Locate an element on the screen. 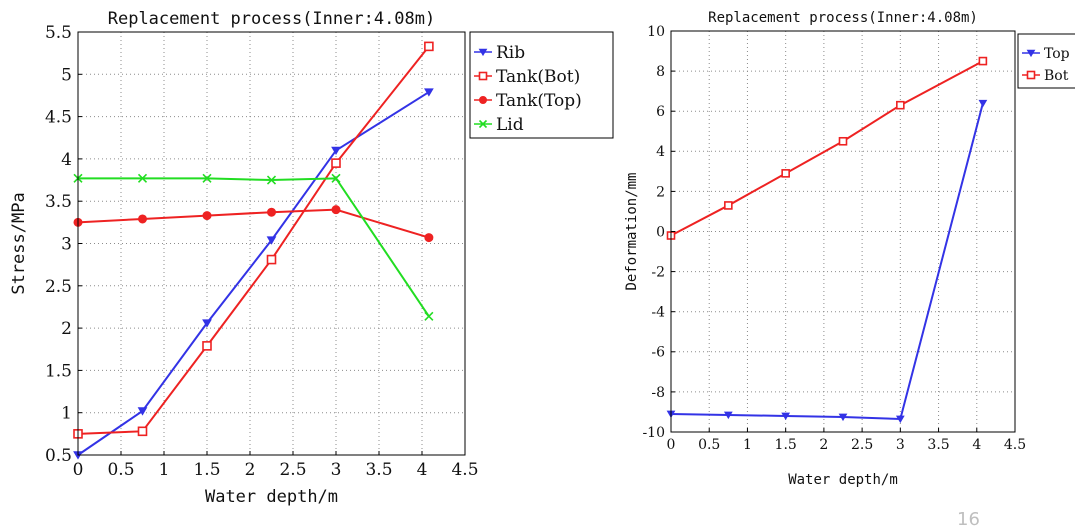 This screenshot has width=1075, height=530. deformation-legend: Top Bot is located at coordinates (1046, 61).